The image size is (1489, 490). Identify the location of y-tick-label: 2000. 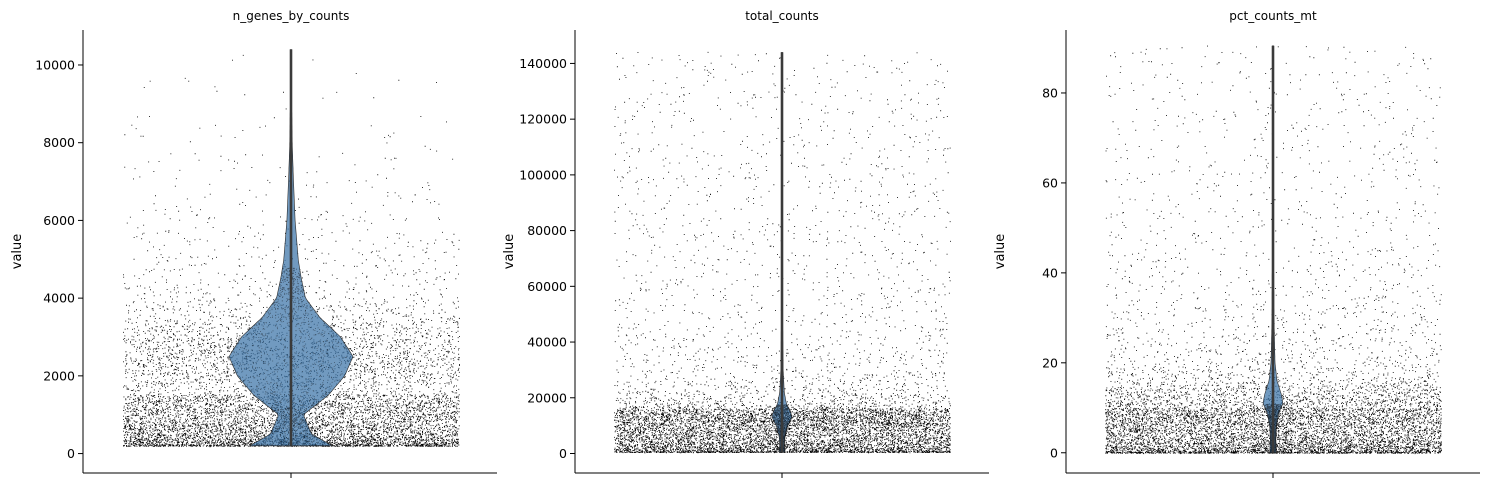
(59, 375).